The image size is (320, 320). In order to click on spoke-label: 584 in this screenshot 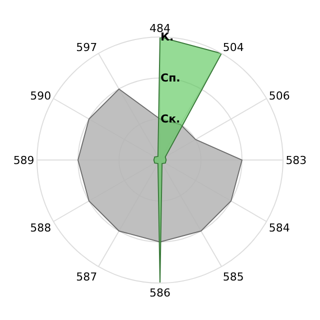, I will do `click(279, 228)`.